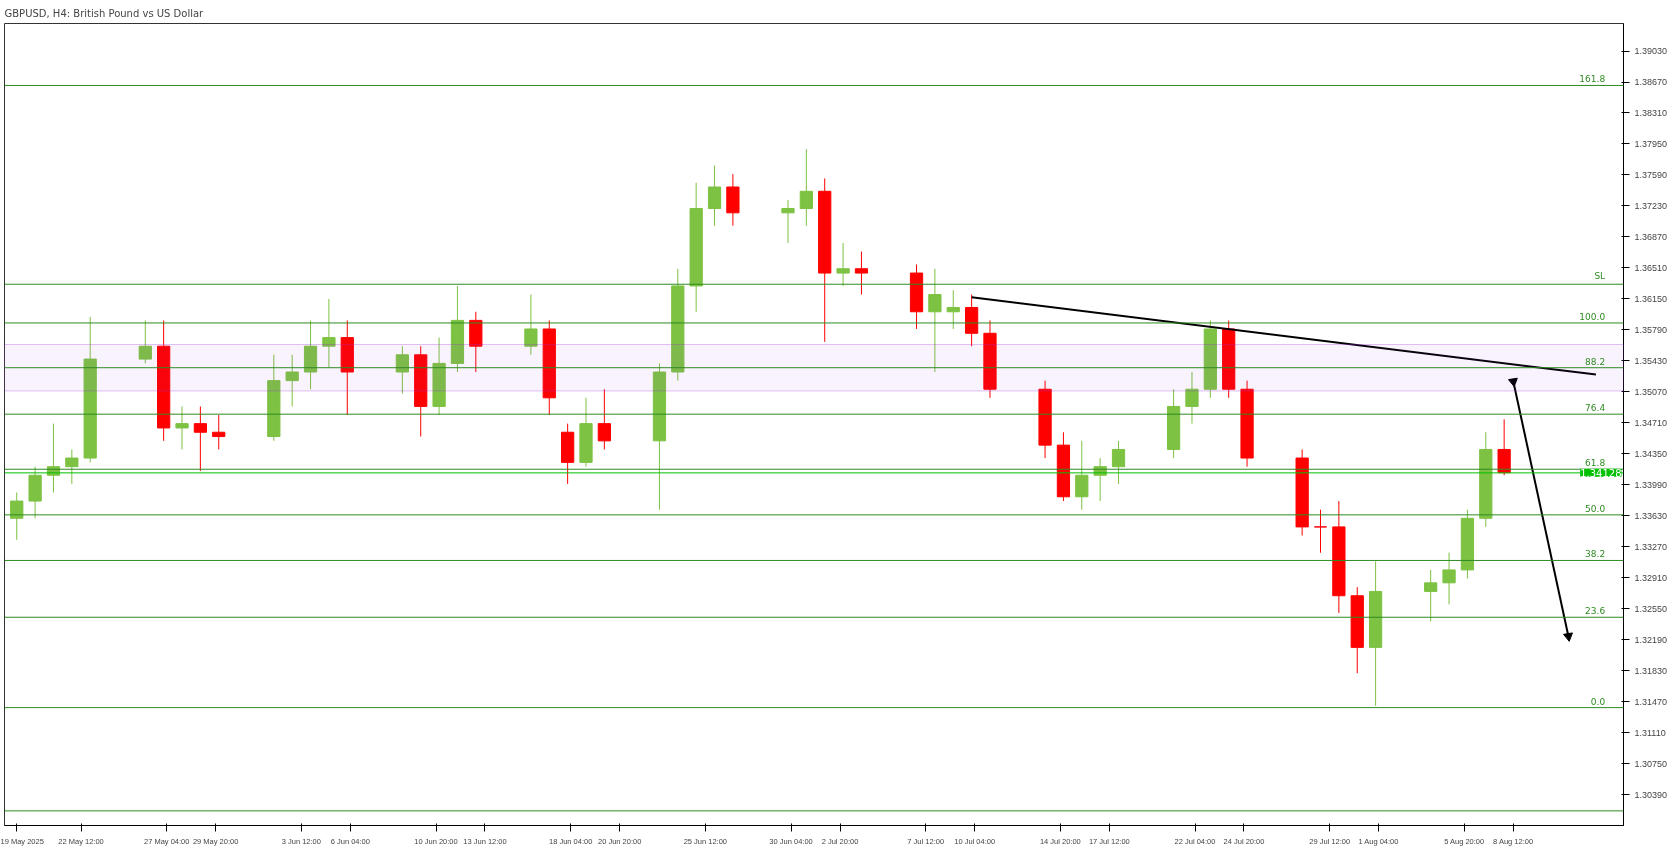 This screenshot has height=852, width=1672. Describe the element at coordinates (1598, 701) in the screenshot. I see `annotation: 0.0` at that location.